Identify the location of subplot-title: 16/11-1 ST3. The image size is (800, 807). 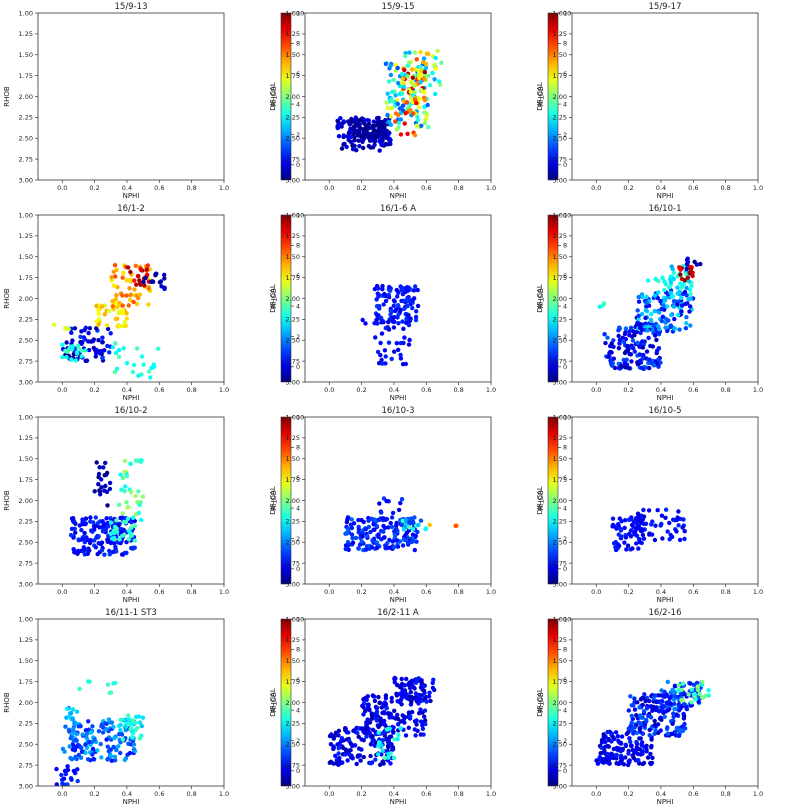
(131, 613).